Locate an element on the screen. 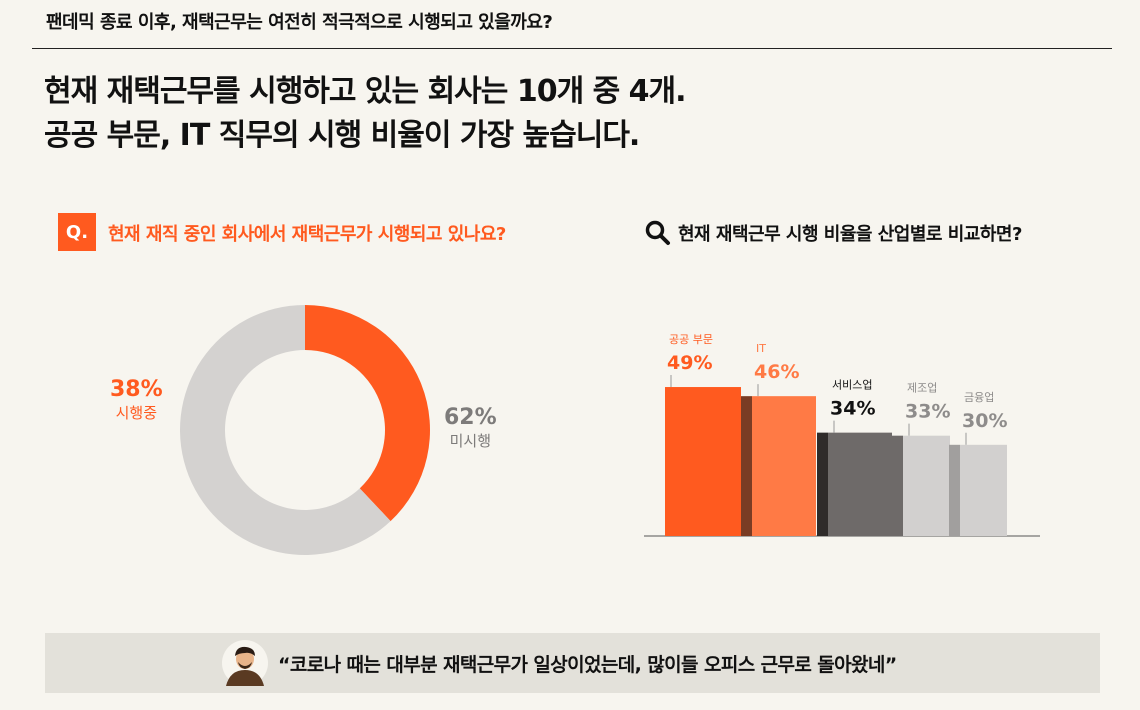 This screenshot has width=1140, height=710. donut-chart is located at coordinates (305, 430).